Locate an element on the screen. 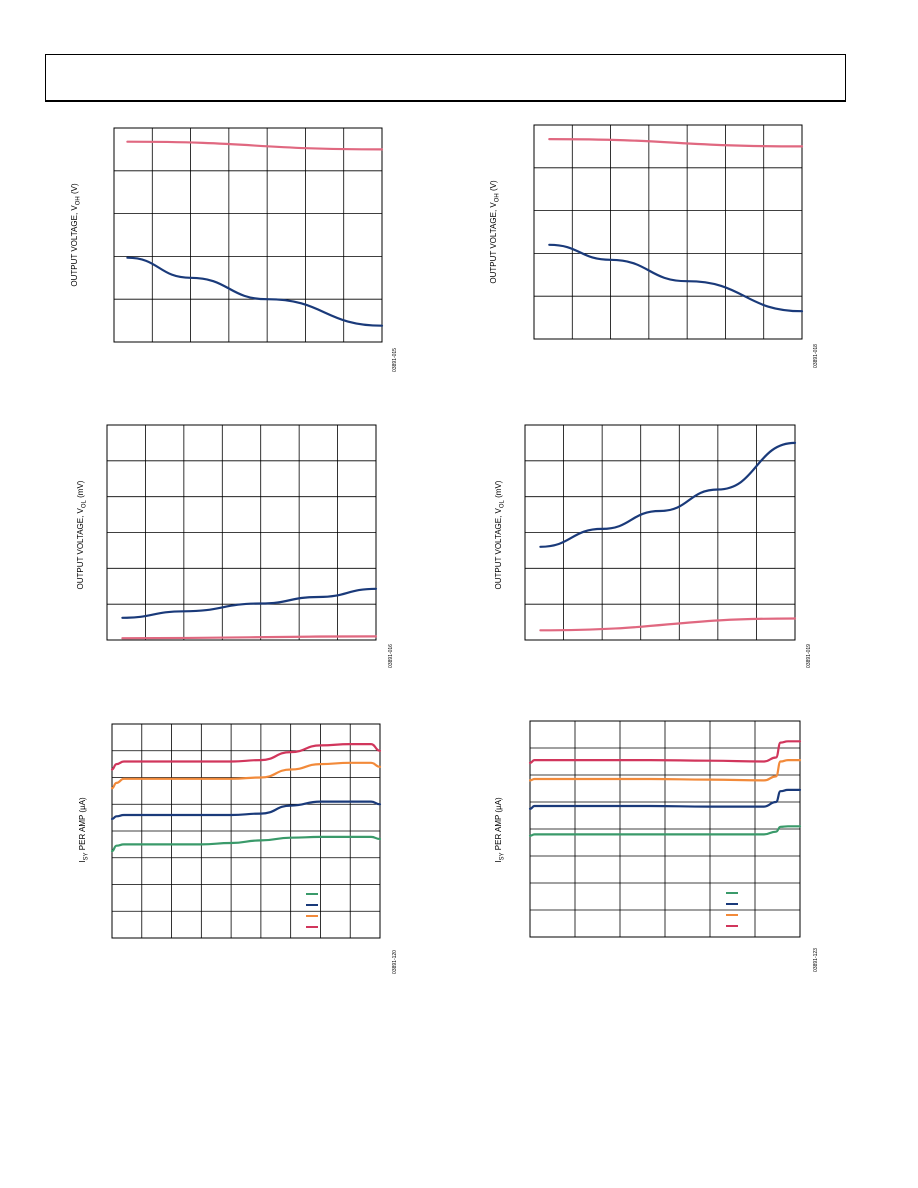 The height and width of the screenshot is (1188, 918). chart-vol-1: OUTPUT VOLTAGE, VOL (mV) 03891-016 is located at coordinates (235, 546).